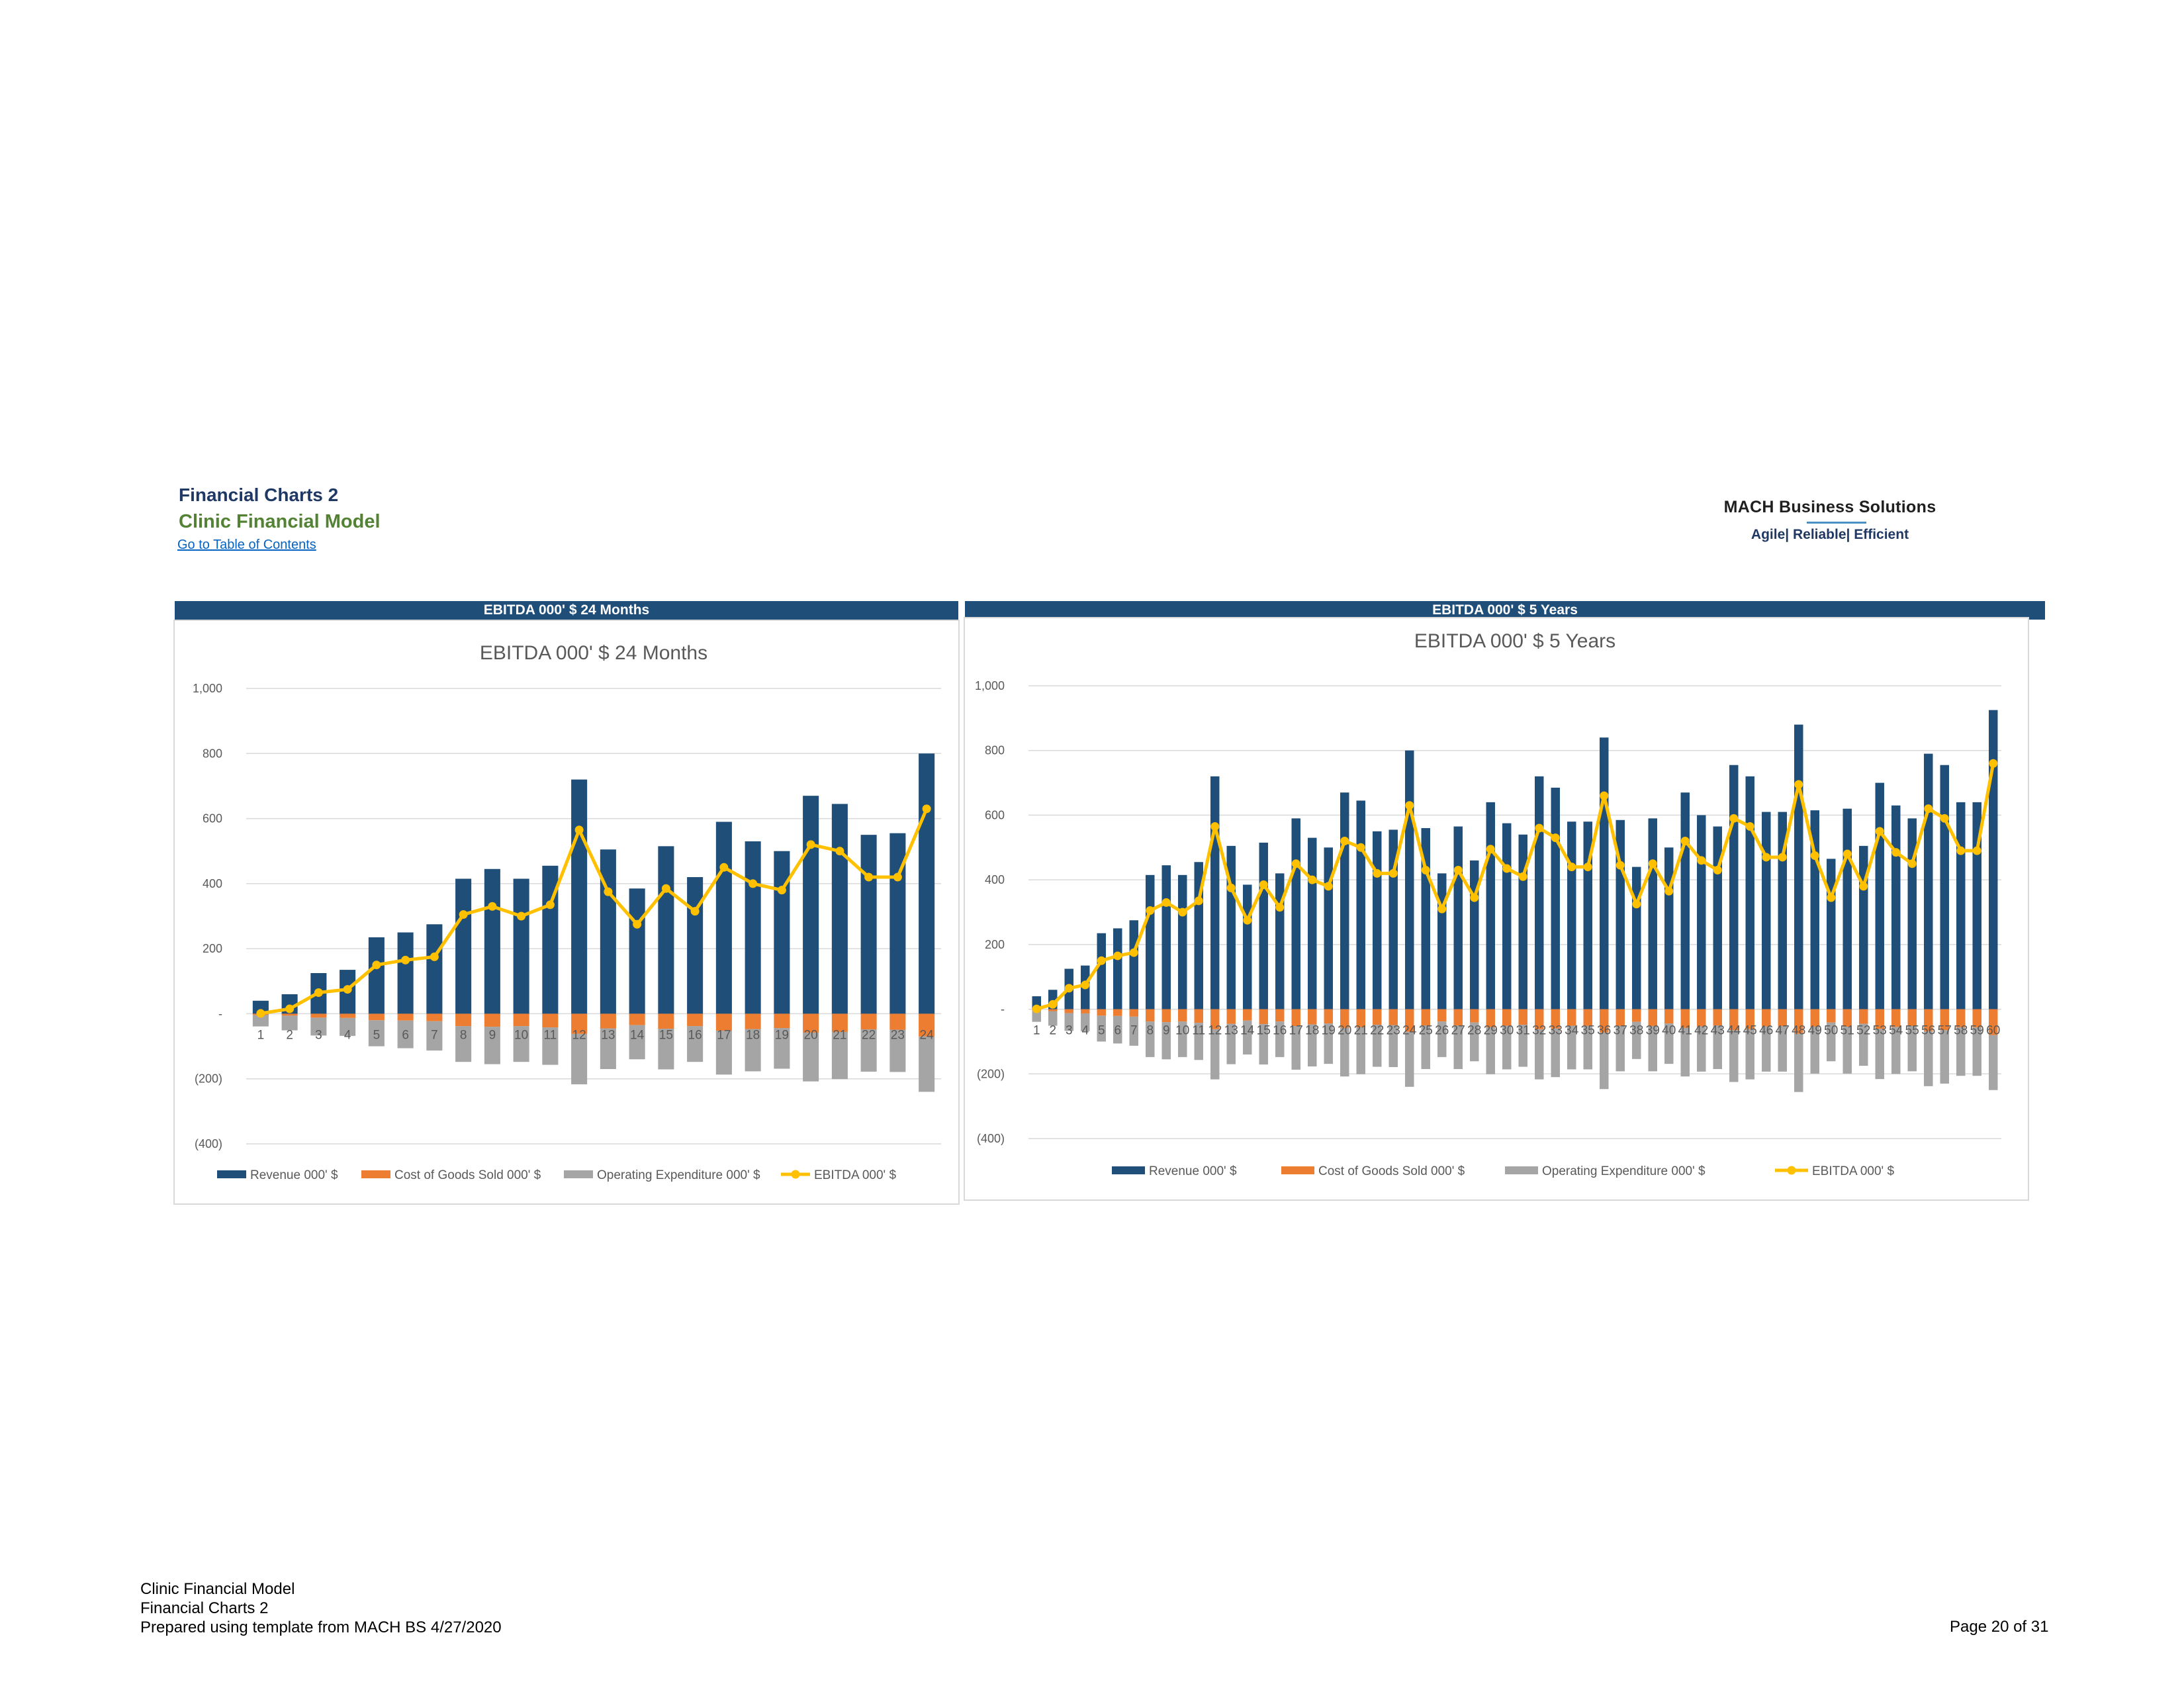  What do you see at coordinates (464, 1035) in the screenshot?
I see `x-tick-label: 8` at bounding box center [464, 1035].